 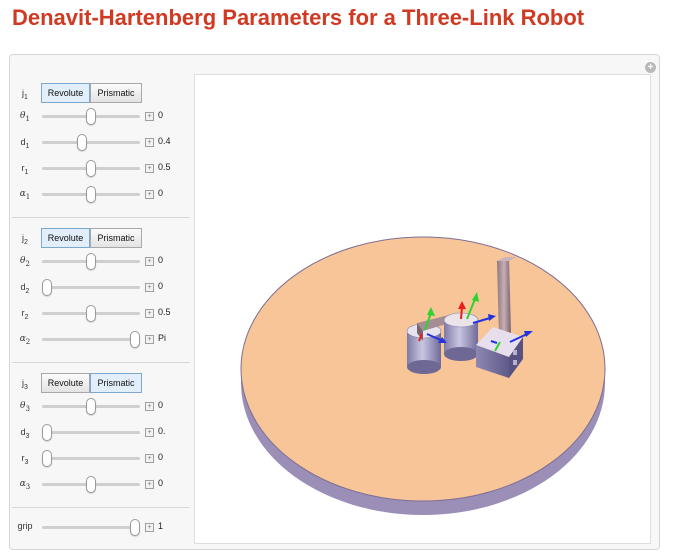 I want to click on param-label: θ2, so click(x=25, y=262).